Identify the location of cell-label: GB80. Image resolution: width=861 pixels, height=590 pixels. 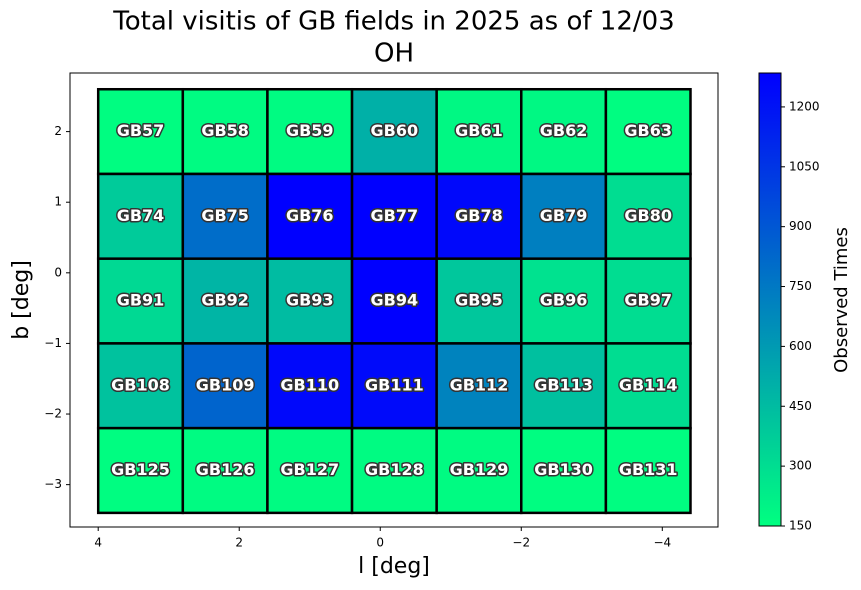
(648, 215).